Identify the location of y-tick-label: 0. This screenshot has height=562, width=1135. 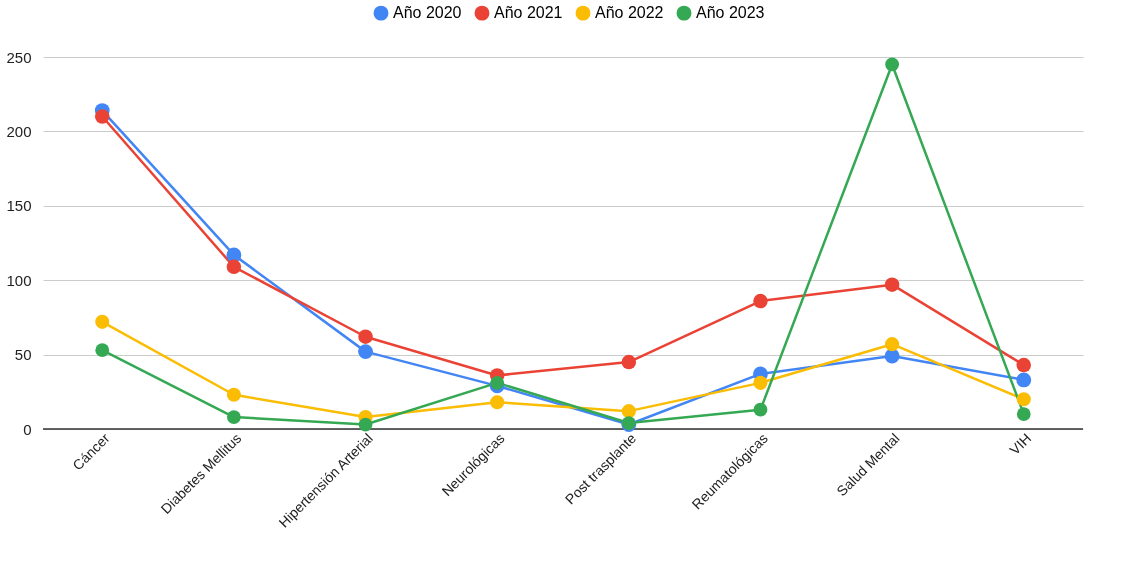
(27, 429).